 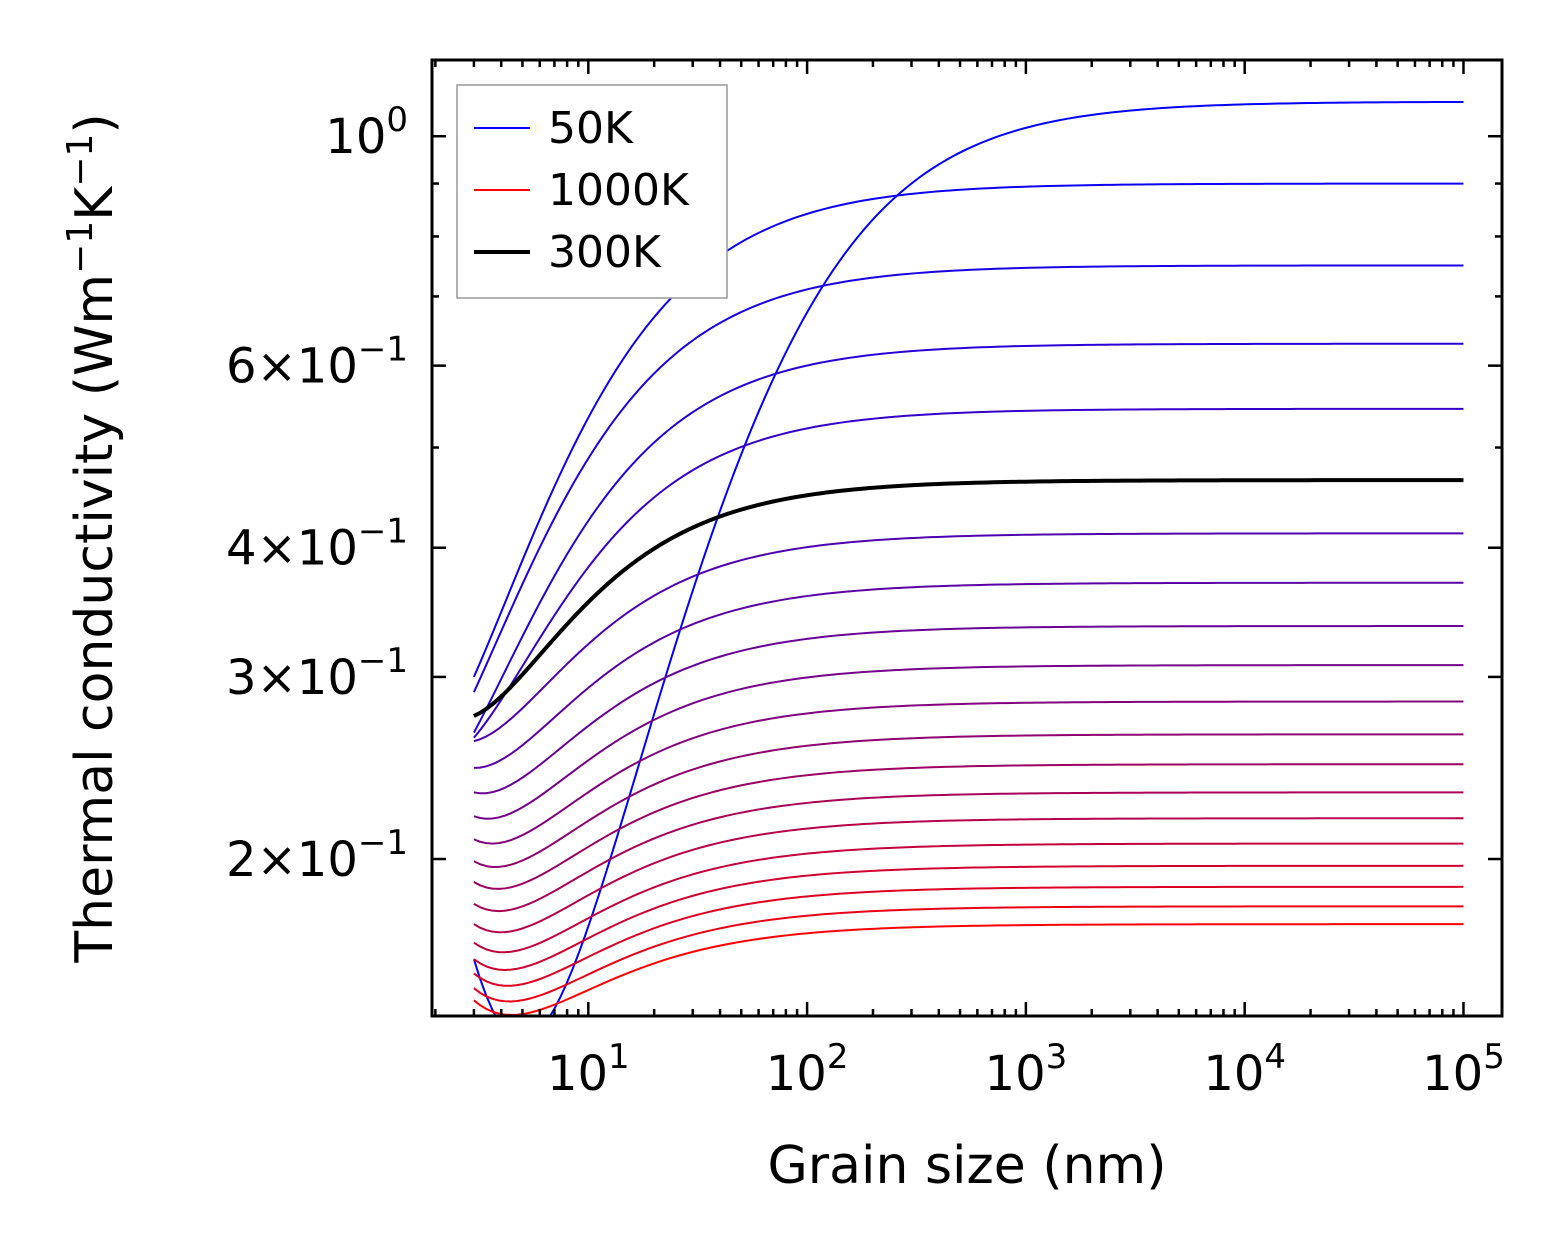 I want to click on legend-label-300k: 300K, so click(x=605, y=252).